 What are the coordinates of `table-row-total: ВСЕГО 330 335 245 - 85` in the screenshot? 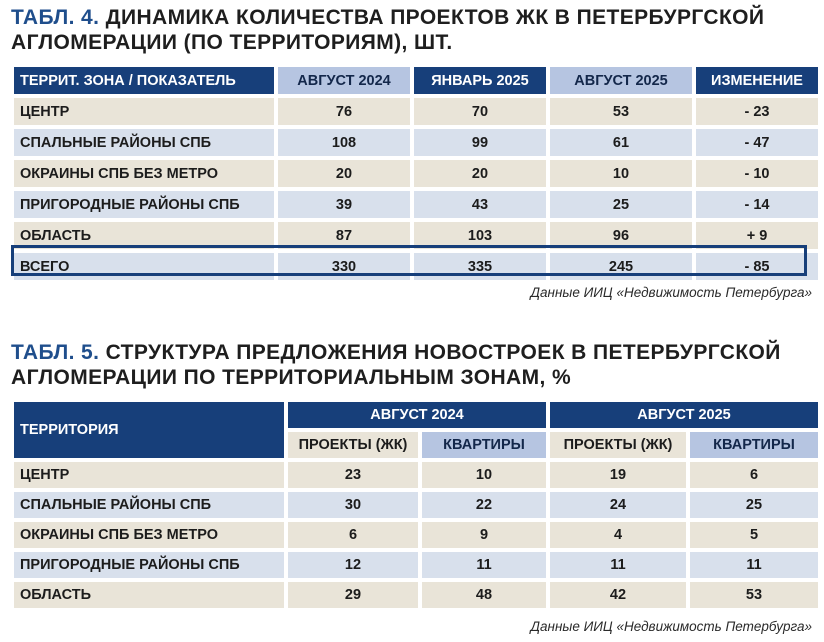 It's located at (416, 266).